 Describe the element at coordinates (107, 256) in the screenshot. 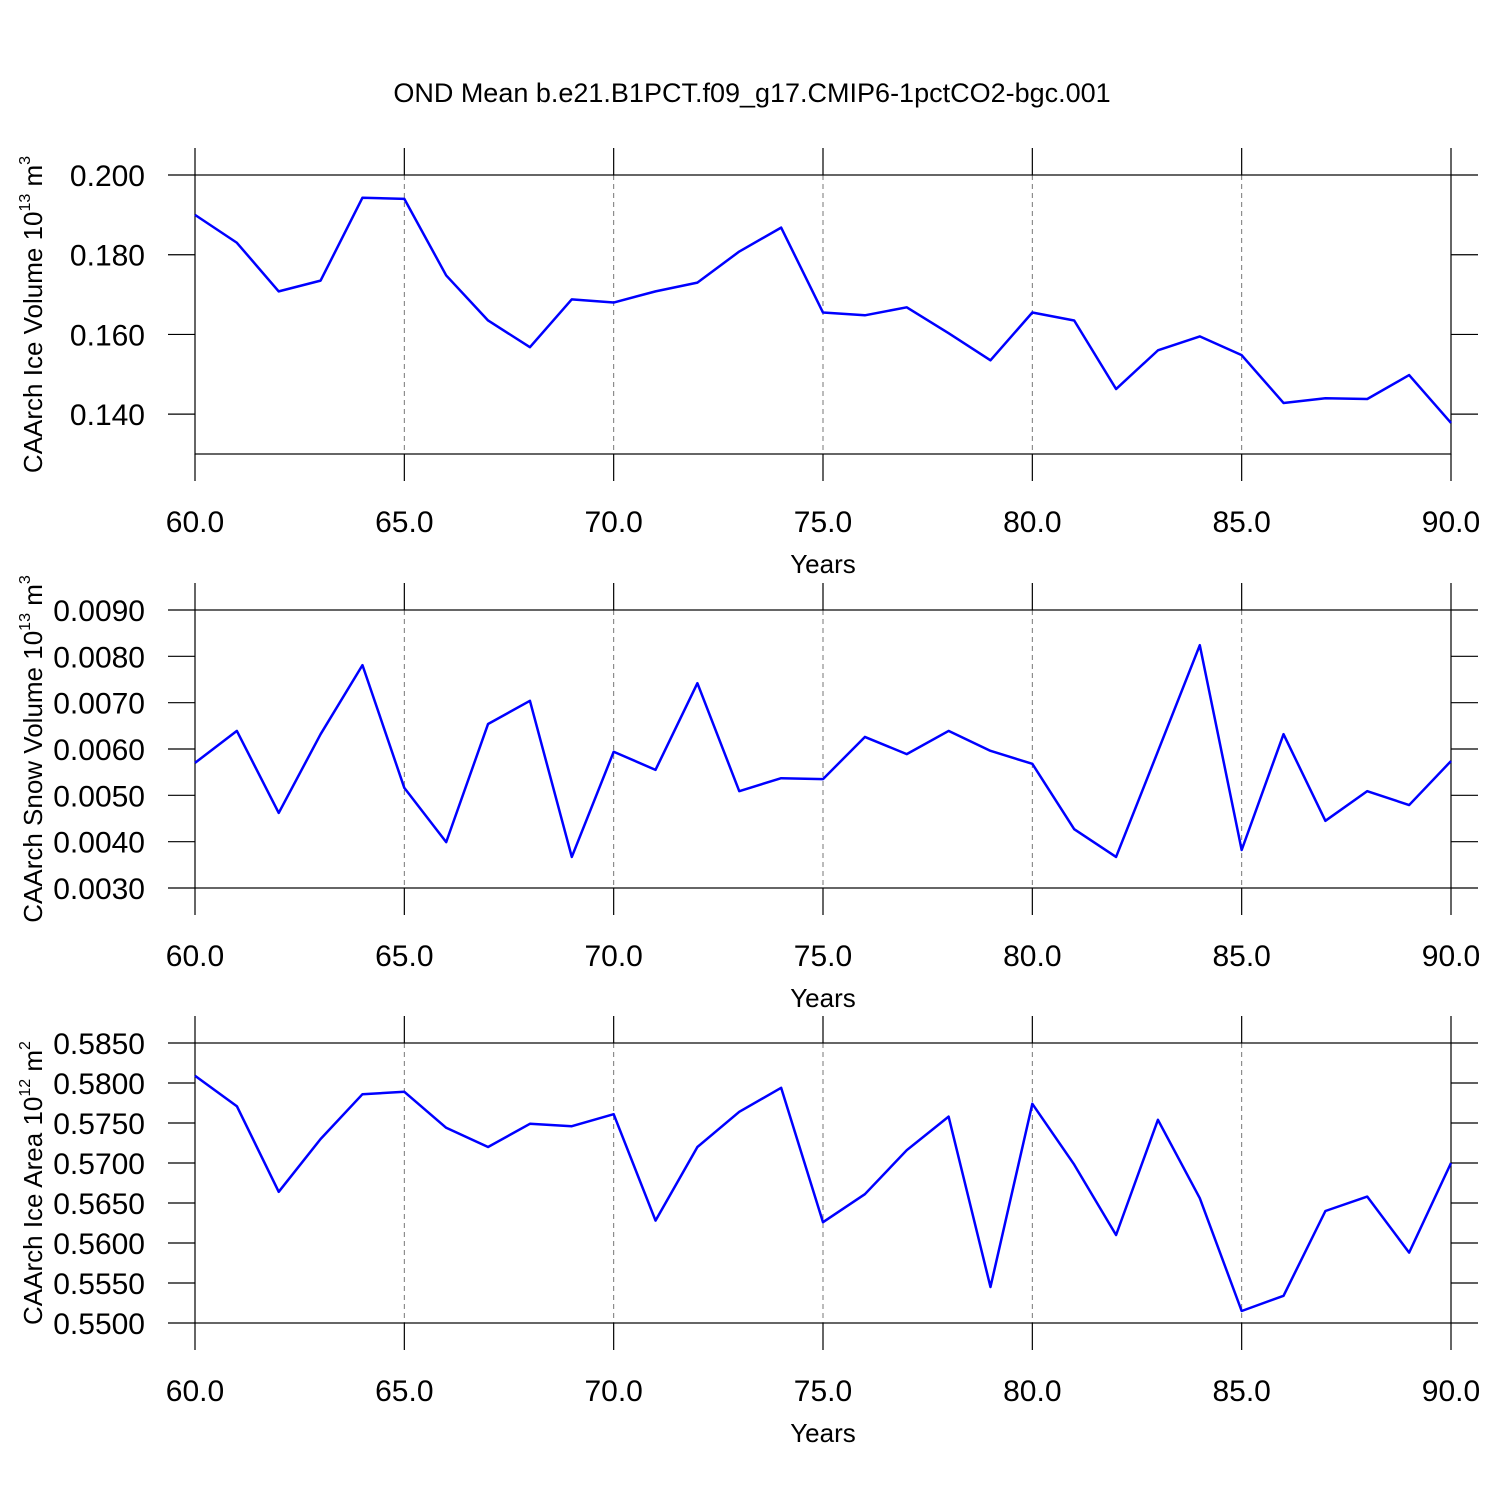

I see `y-tick-label: 0.180` at that location.